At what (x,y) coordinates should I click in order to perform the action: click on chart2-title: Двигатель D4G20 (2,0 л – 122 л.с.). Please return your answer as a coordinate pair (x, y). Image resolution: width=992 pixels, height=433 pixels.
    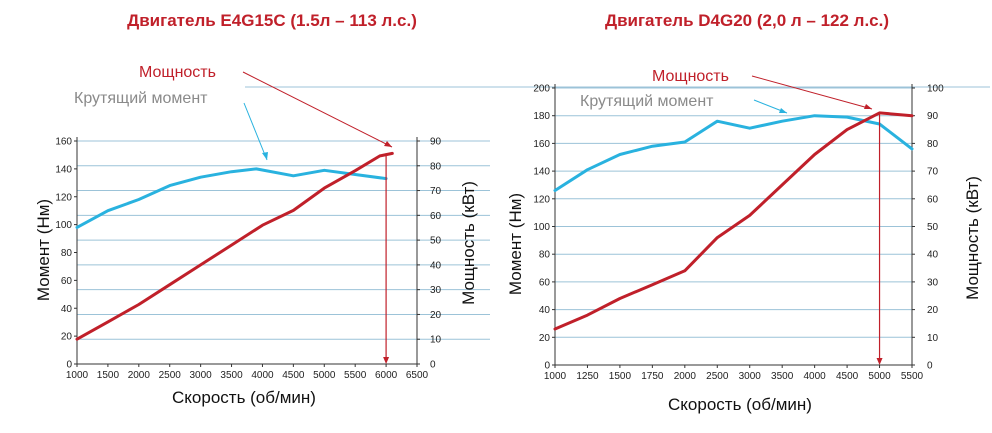
    Looking at the image, I should click on (747, 20).